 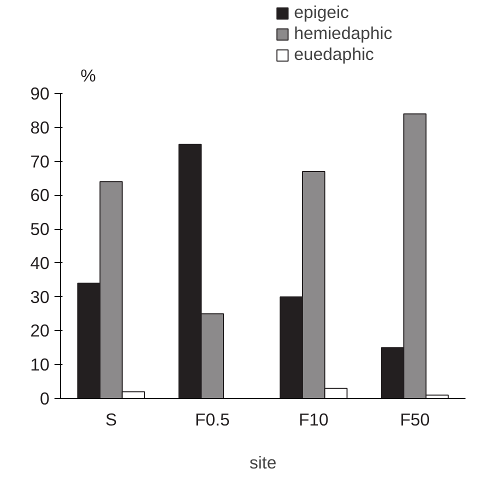 I want to click on legend-label: euedaphic, so click(x=334, y=54).